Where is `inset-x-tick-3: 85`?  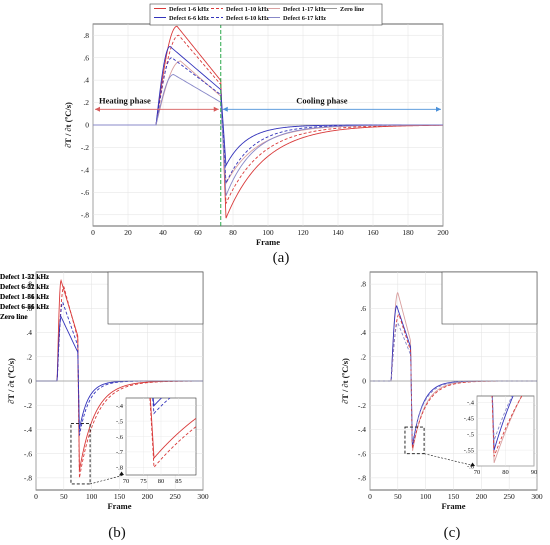
inset-x-tick-3: 85 is located at coordinates (178, 481).